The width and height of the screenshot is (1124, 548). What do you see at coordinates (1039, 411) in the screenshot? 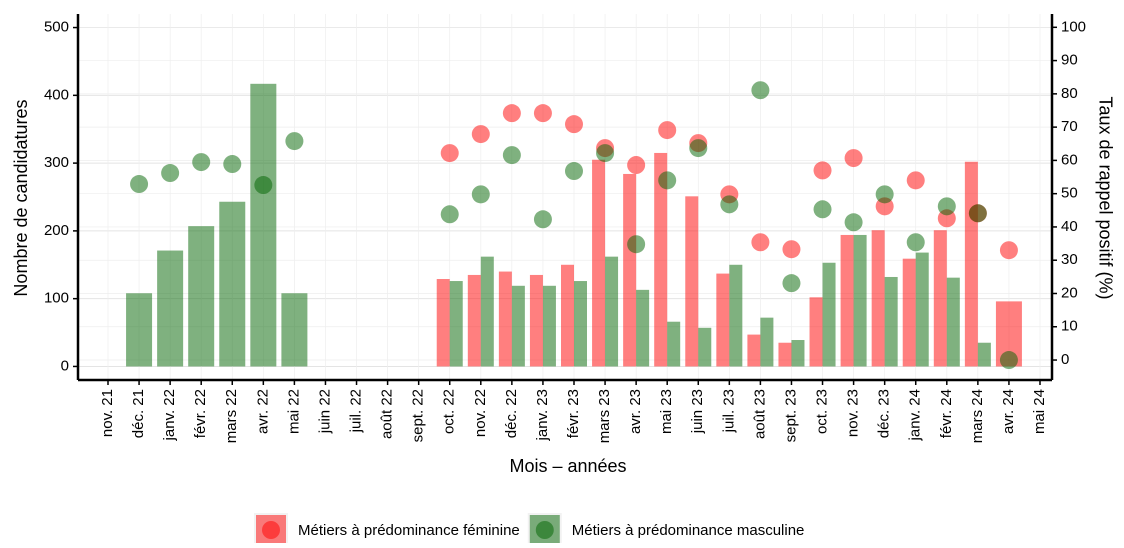
I see `x-tick-label: mai 24` at bounding box center [1039, 411].